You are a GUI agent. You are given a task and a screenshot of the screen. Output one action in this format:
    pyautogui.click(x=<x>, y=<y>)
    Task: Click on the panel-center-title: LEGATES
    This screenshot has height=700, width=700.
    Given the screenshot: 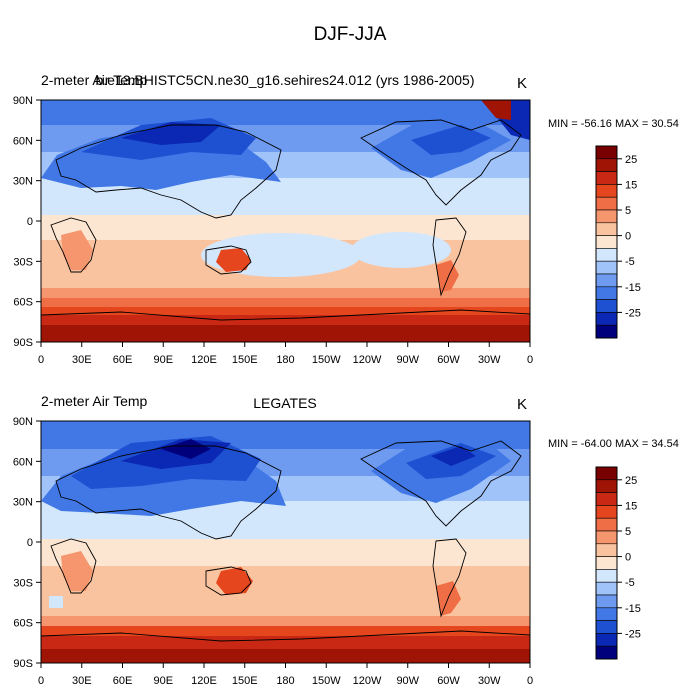 What is the action you would take?
    pyautogui.click(x=285, y=403)
    